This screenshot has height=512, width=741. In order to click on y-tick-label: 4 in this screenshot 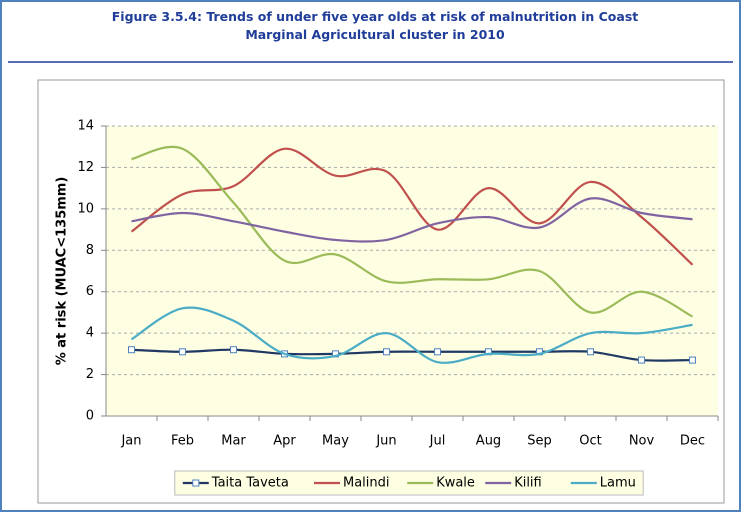, I will do `click(90, 333)`.